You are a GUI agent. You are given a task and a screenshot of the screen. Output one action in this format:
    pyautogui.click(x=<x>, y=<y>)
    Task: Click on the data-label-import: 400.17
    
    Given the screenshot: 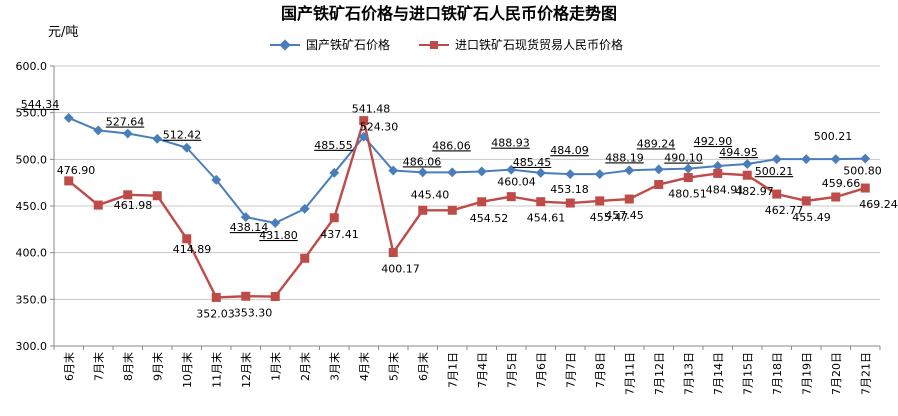 What is the action you would take?
    pyautogui.click(x=400, y=269)
    